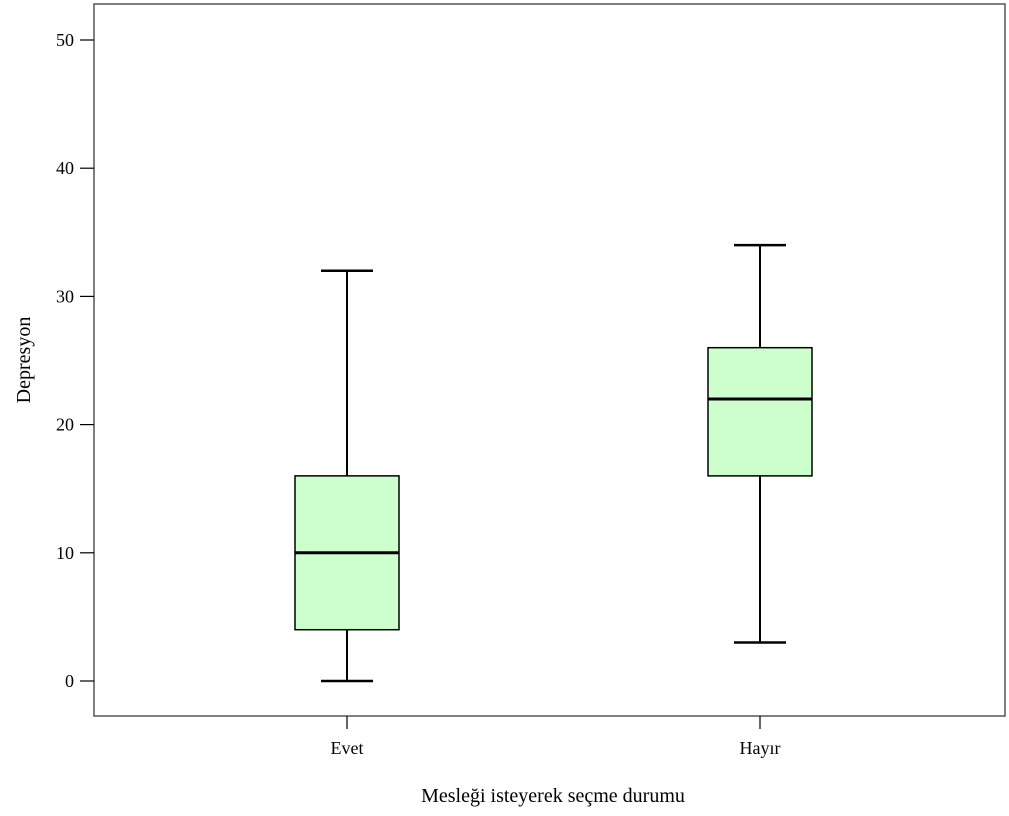  What do you see at coordinates (760, 748) in the screenshot?
I see `x-tick-label: Hayır` at bounding box center [760, 748].